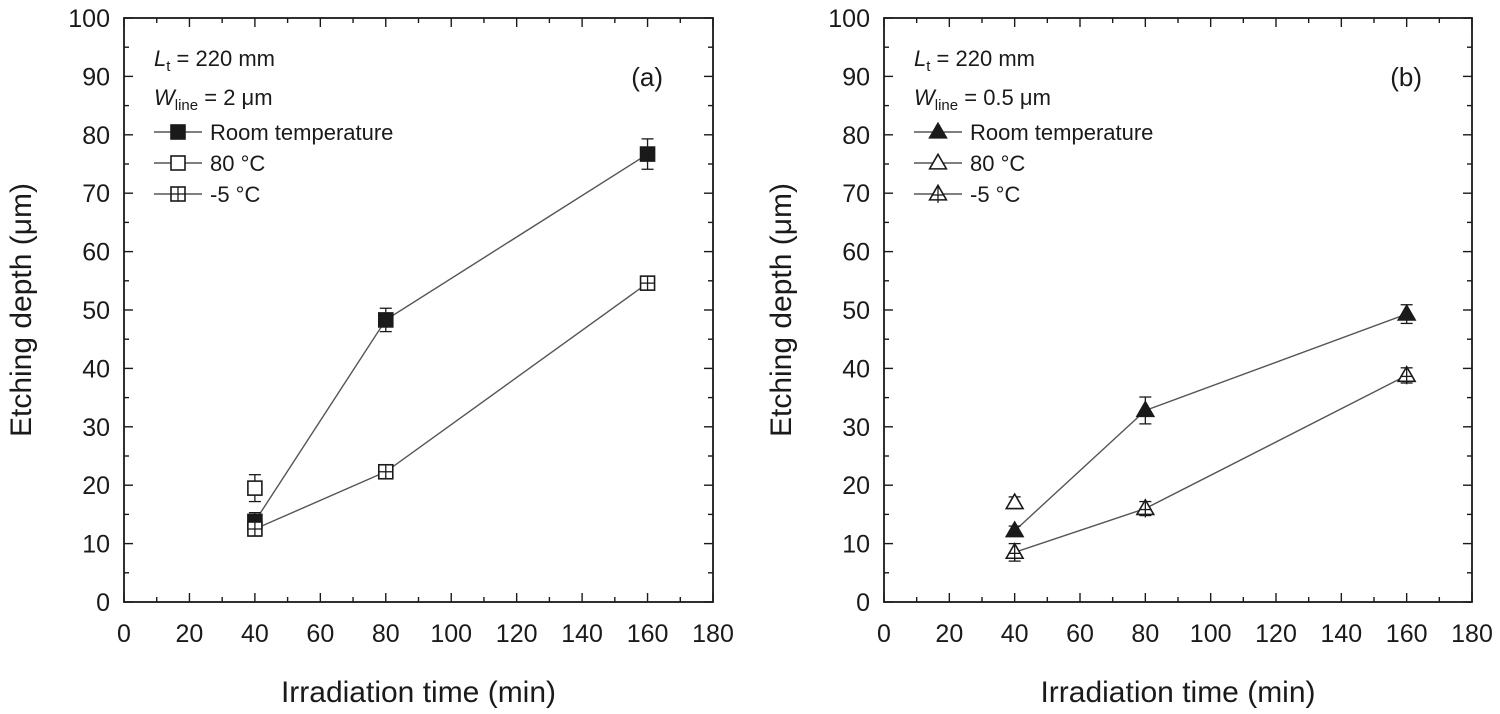 This screenshot has height=714, width=1500. What do you see at coordinates (982, 99) in the screenshot?
I see `parameter-annotation: Wline = 0.5 μm` at bounding box center [982, 99].